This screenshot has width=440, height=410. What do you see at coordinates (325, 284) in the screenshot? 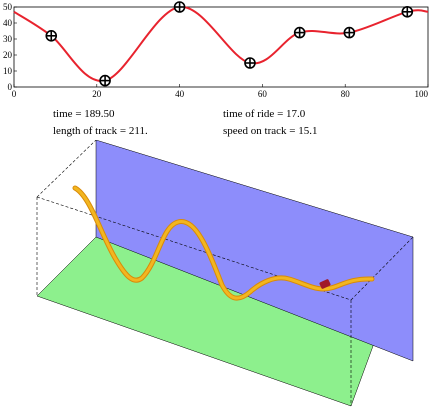
I see `coaster-car` at bounding box center [325, 284].